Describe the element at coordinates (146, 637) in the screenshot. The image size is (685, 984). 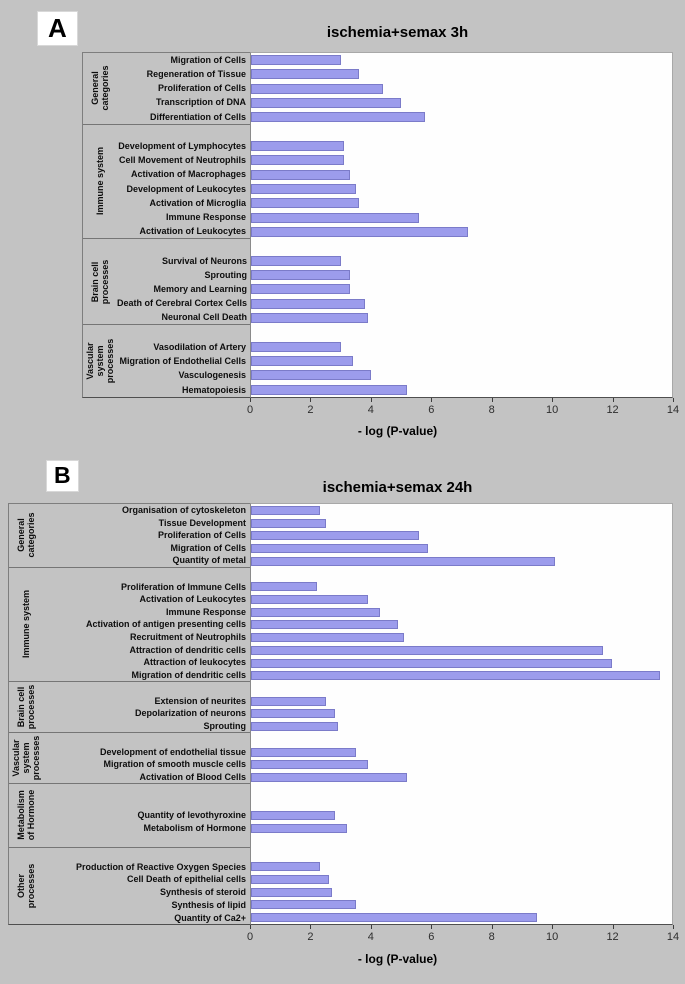
I see `category-row: Recruitment of Neutrophils` at that location.